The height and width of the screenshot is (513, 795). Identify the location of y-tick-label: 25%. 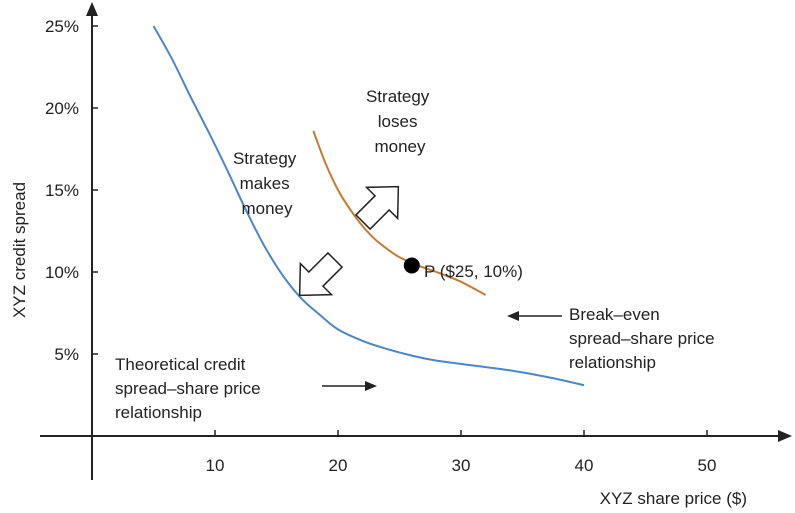
(62, 26).